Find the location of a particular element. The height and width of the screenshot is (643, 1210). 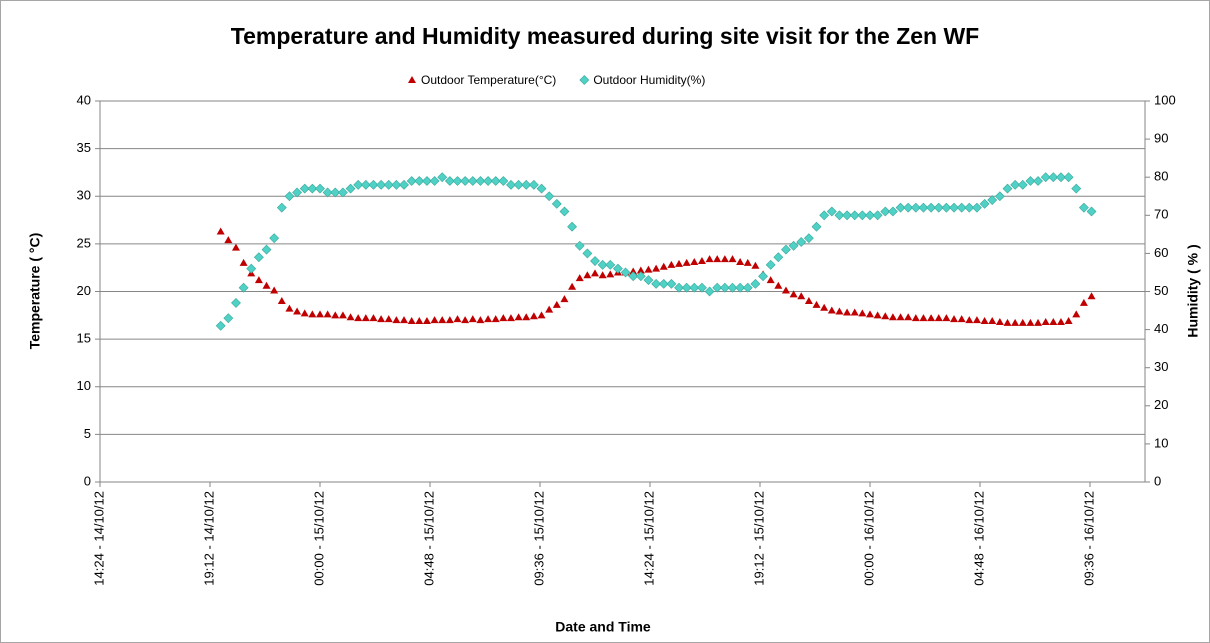

y-axis-title: Temperature ( °C) is located at coordinates (35, 291).